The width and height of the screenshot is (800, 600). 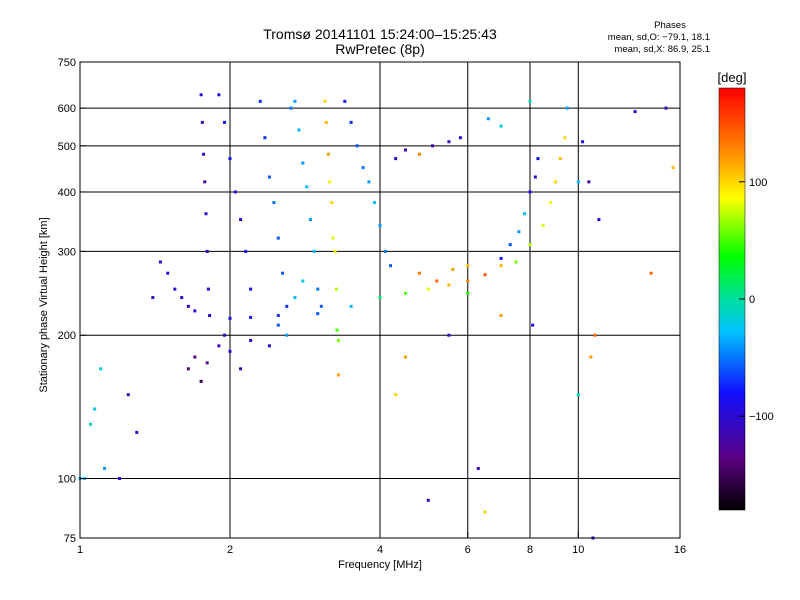 I want to click on phase-colorbar: [deg] 100 0 −100, so click(x=746, y=290).